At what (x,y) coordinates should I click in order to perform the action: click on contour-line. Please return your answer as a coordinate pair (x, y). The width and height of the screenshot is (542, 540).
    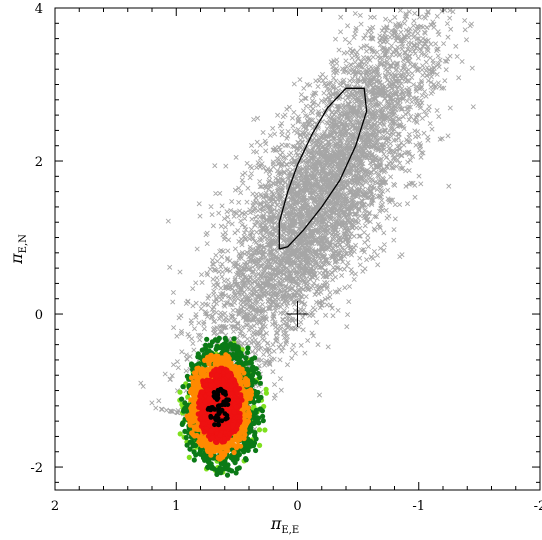
    Looking at the image, I should click on (323, 168).